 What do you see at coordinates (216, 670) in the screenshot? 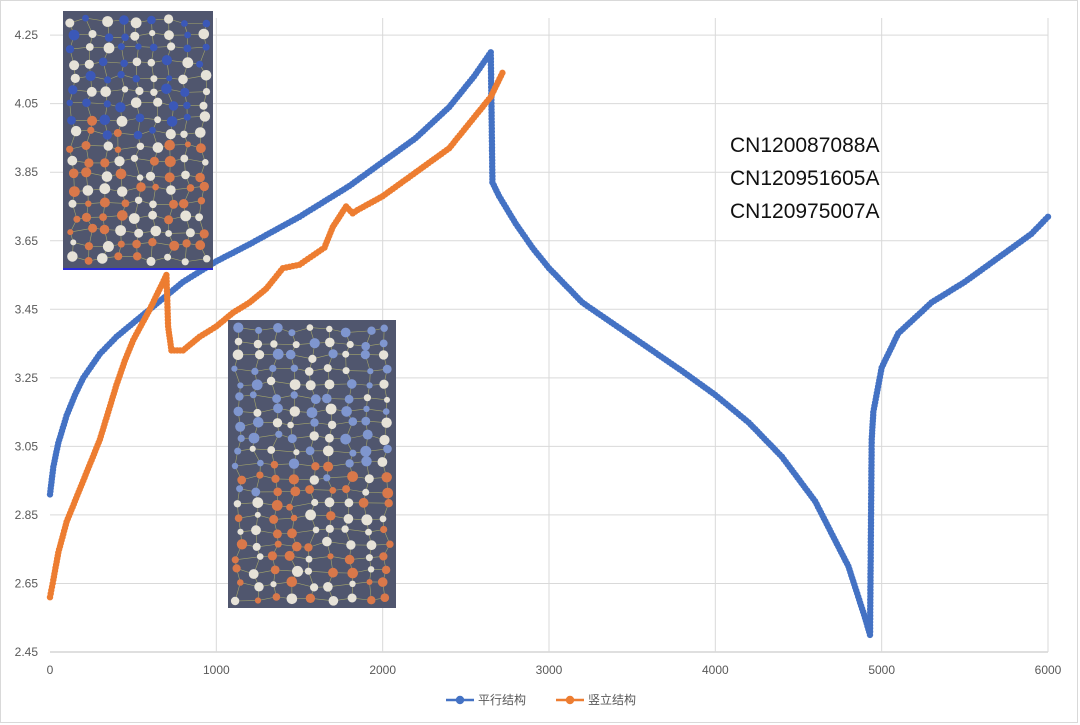
I see `x-tick-label: 1000` at bounding box center [216, 670].